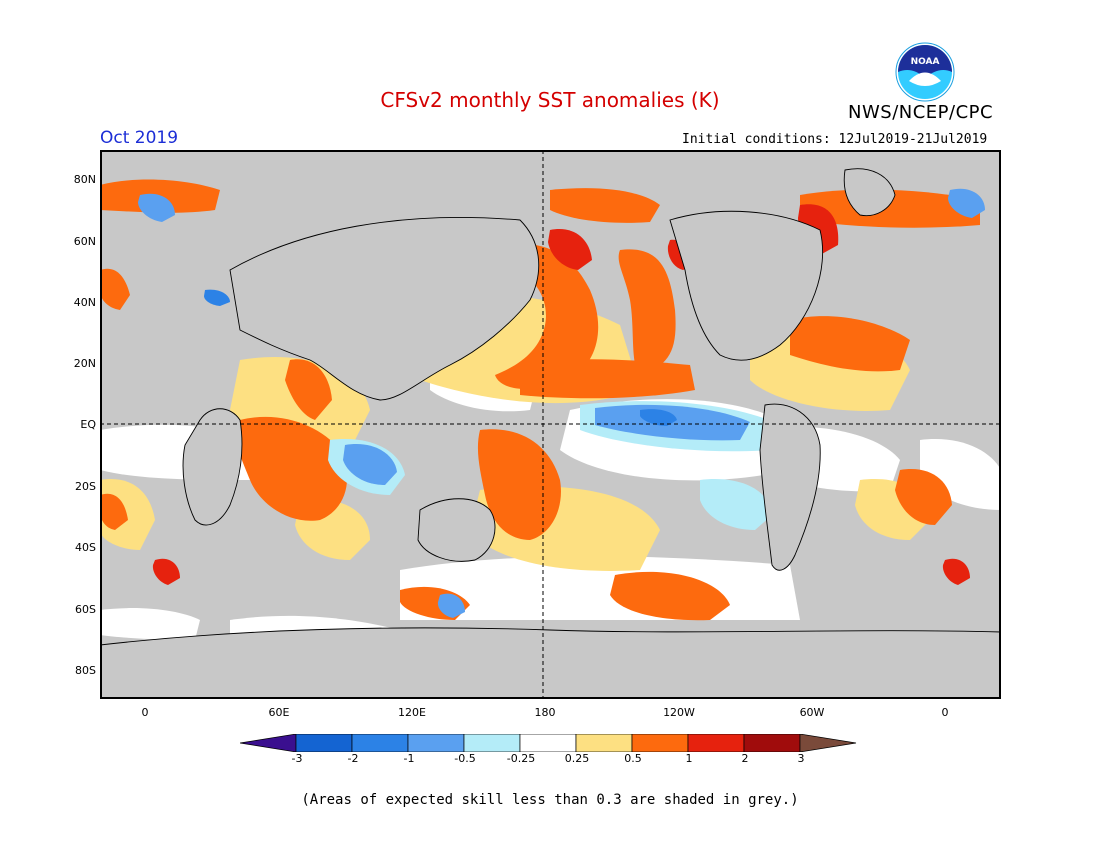  I want to click on lon-label: 120W, so click(679, 712).